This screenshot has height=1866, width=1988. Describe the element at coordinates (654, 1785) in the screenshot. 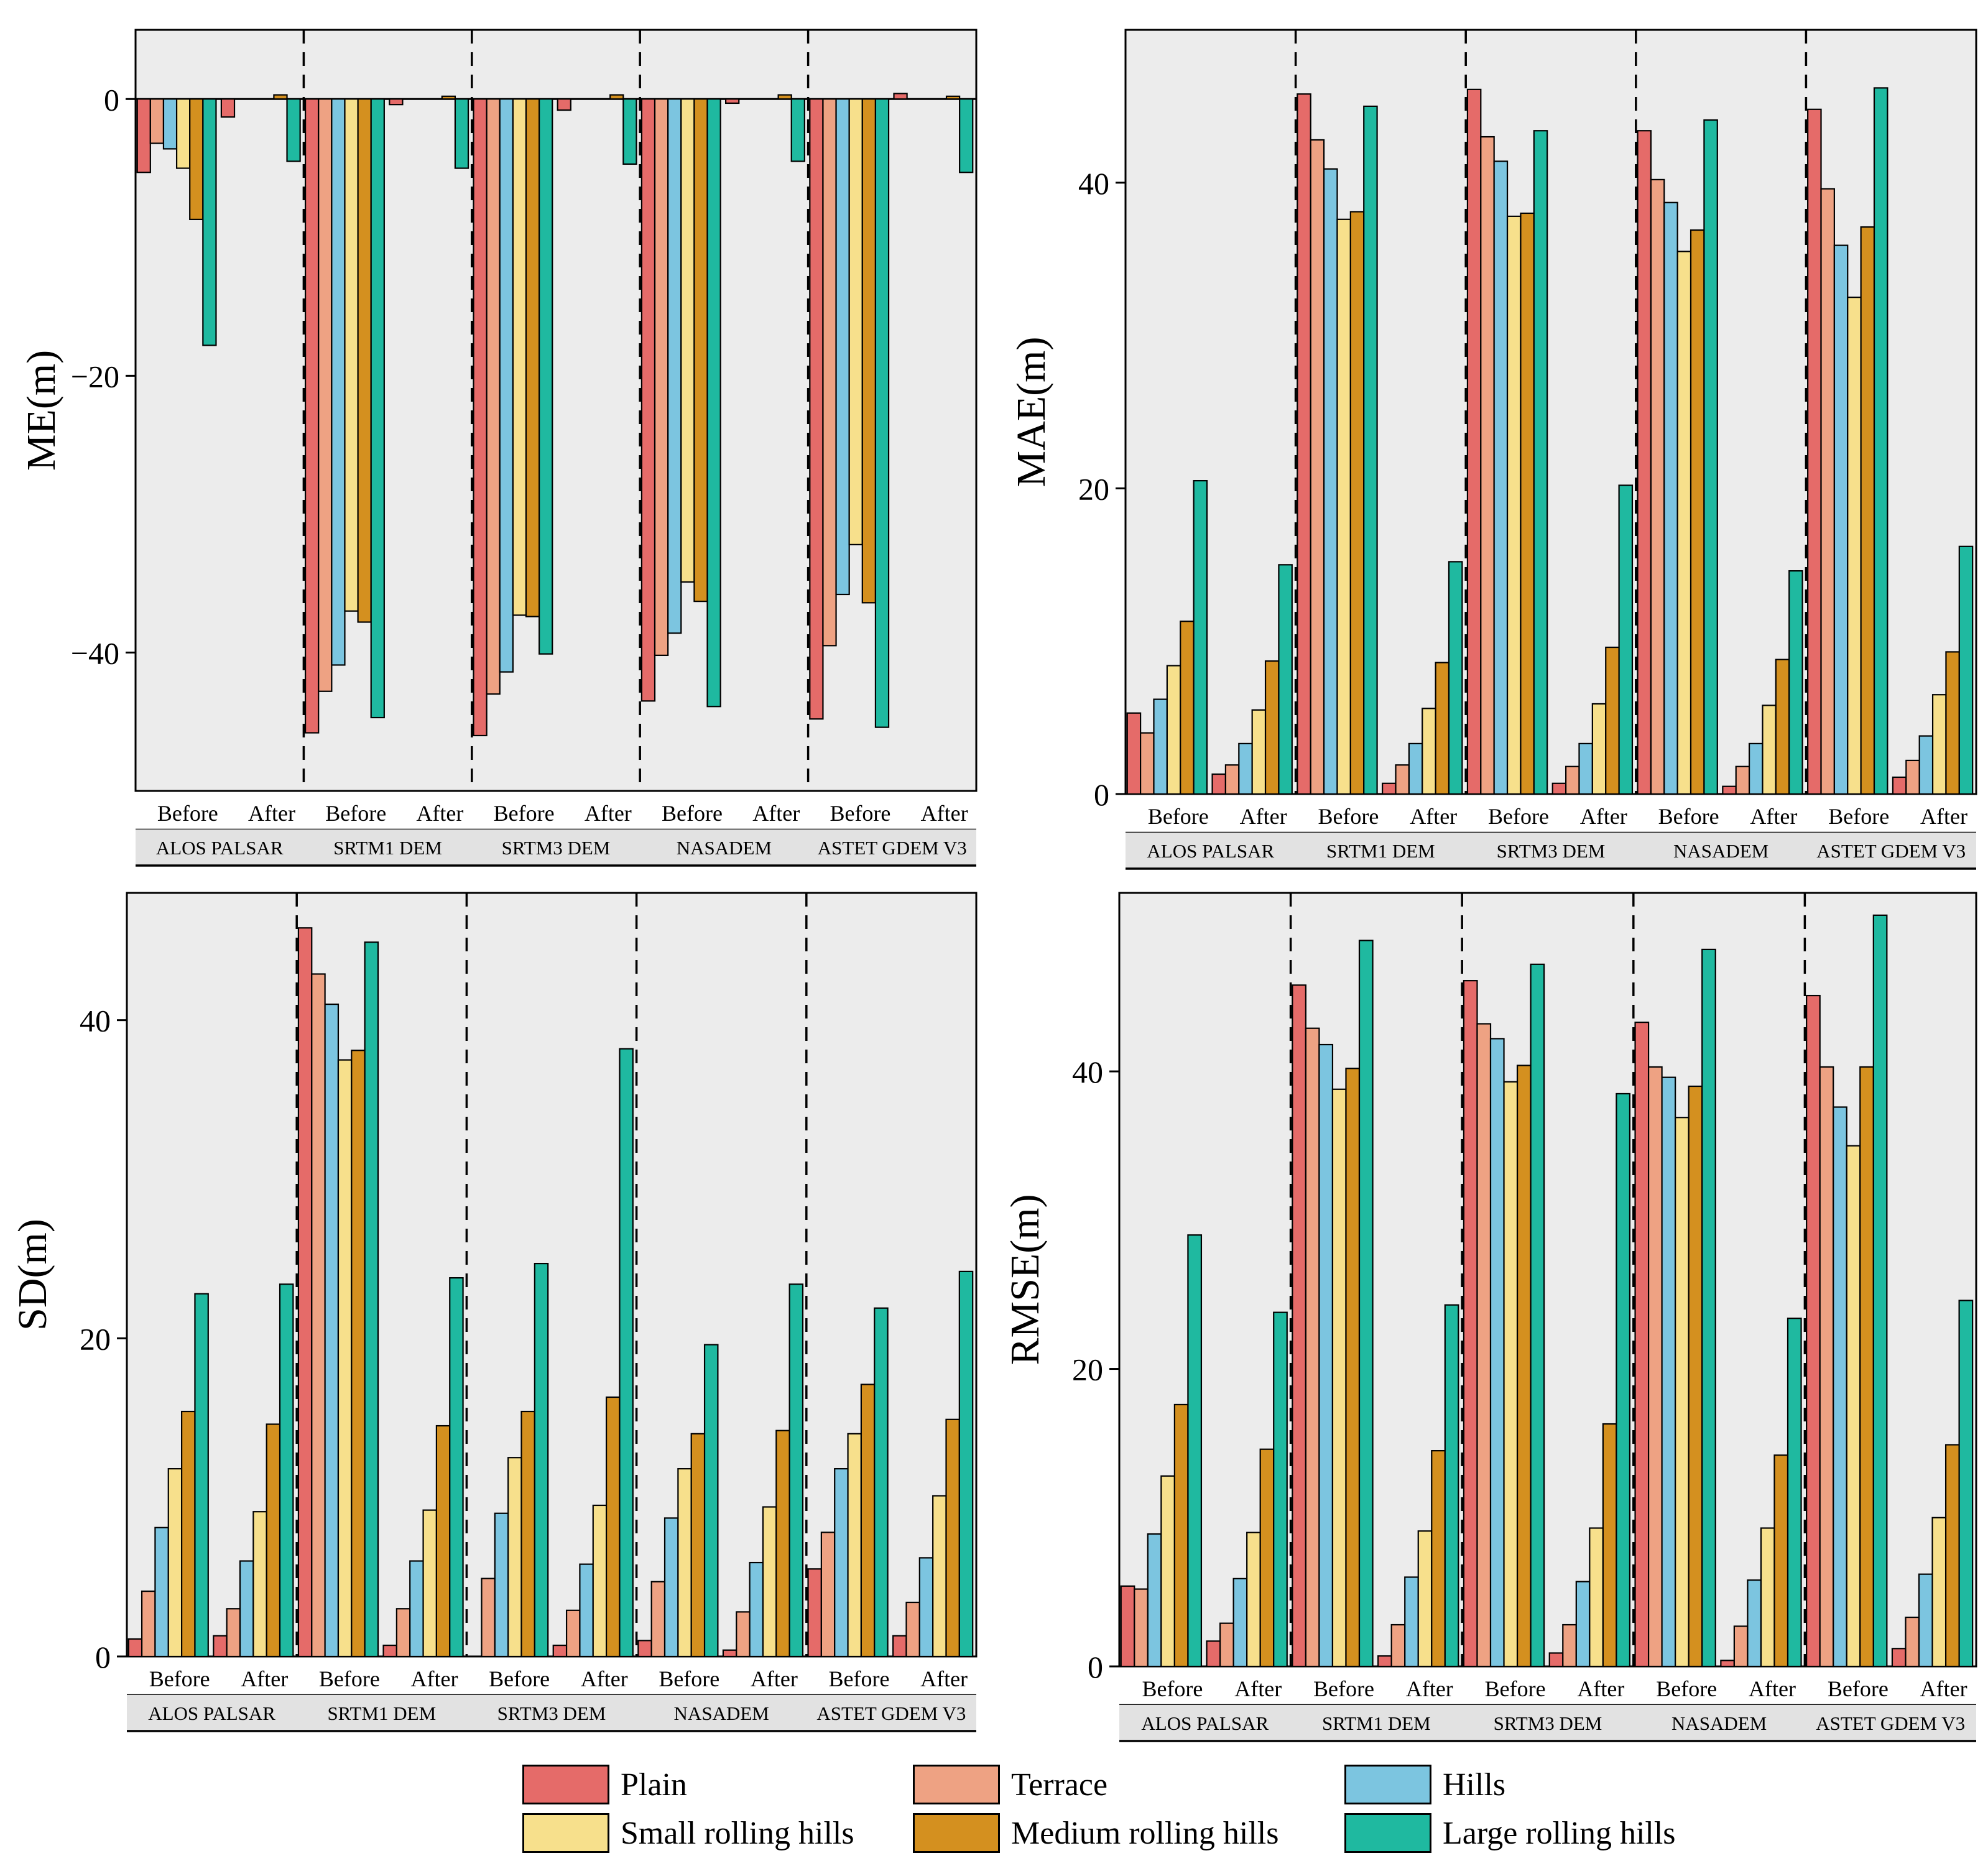

I see `legend-label-plain: Plain` at that location.